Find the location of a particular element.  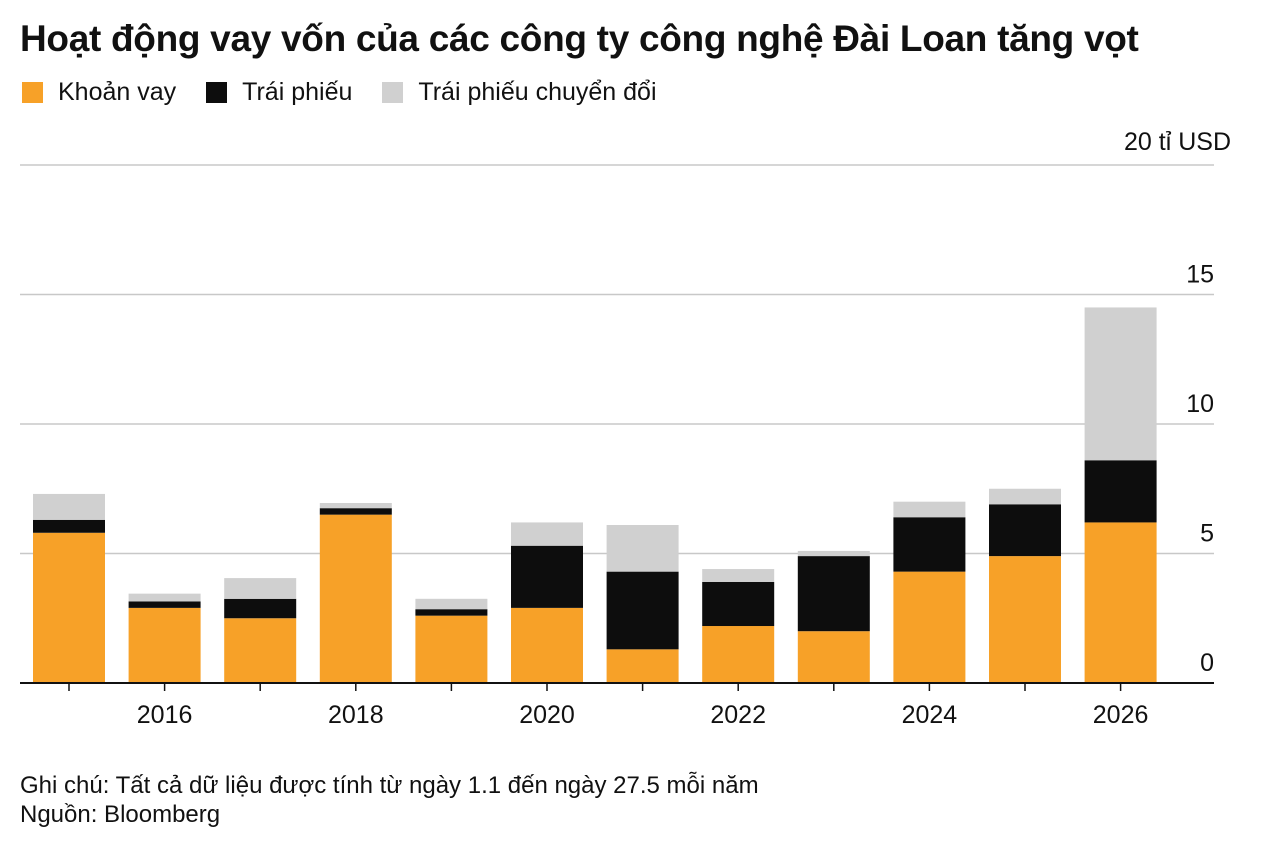

legend-item-loans: Khoản vay is located at coordinates (99, 92).